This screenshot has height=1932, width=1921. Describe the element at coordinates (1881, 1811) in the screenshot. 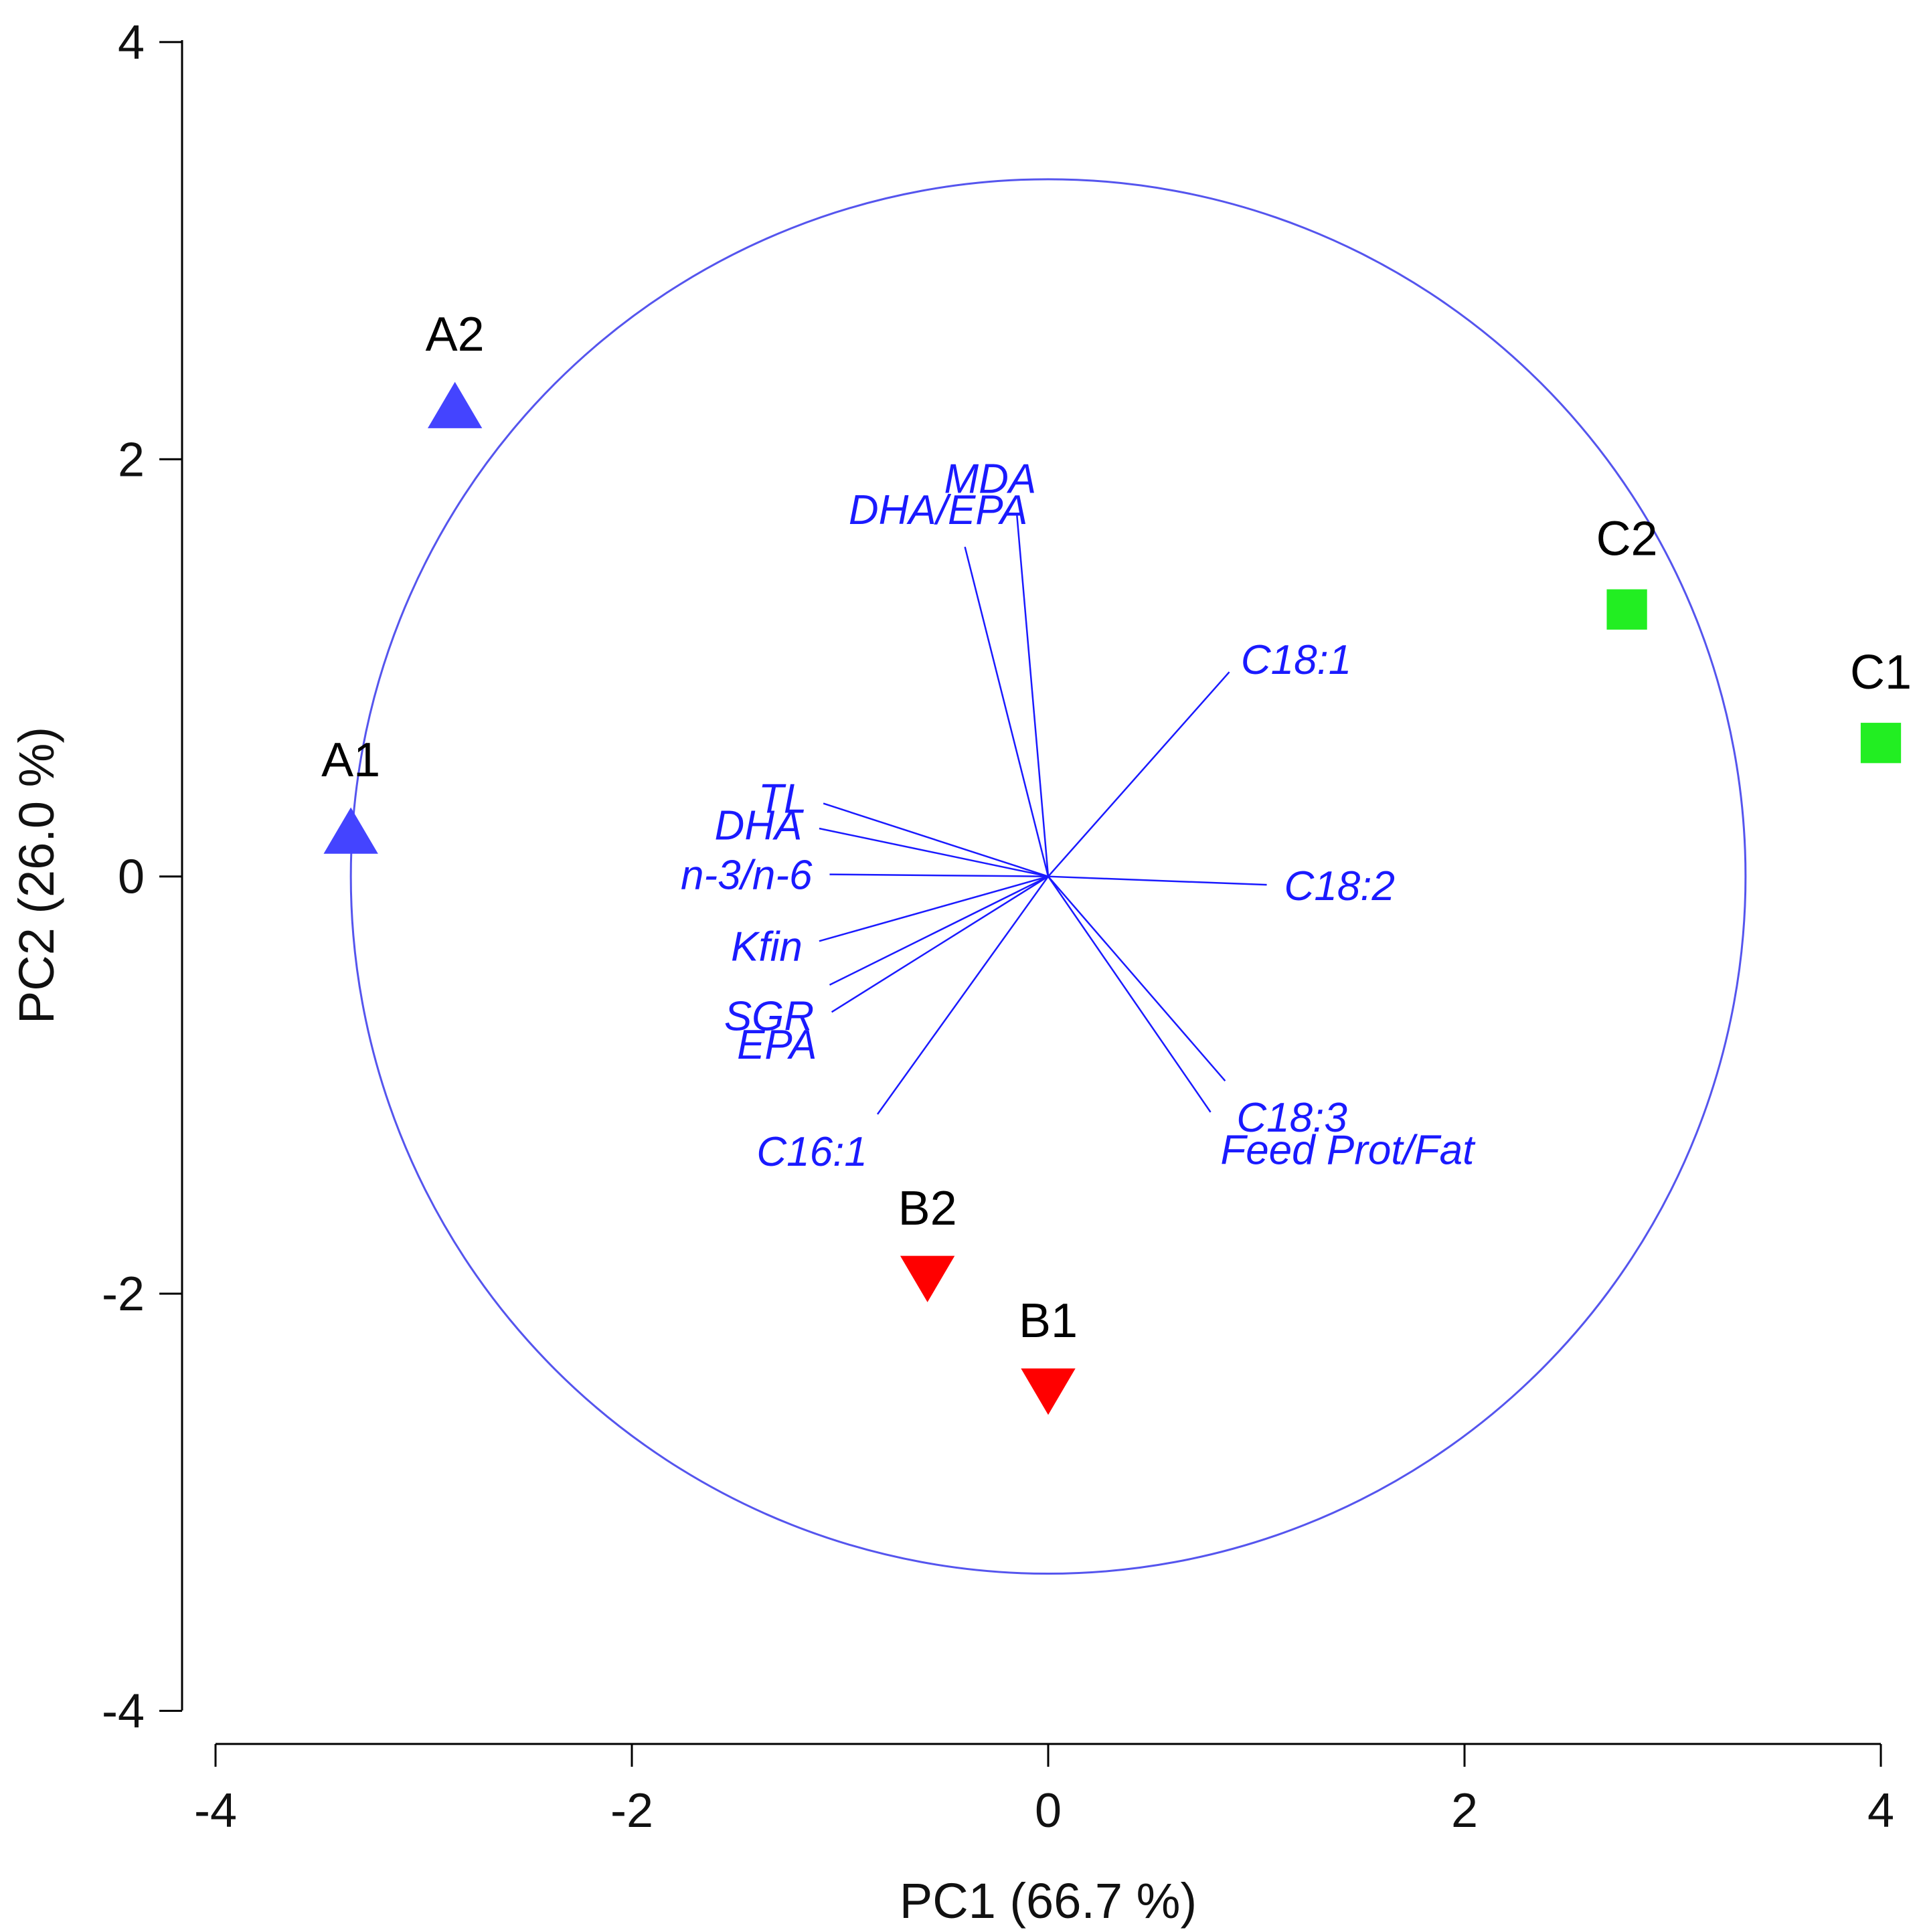

I see `x-tick-label: 4` at that location.